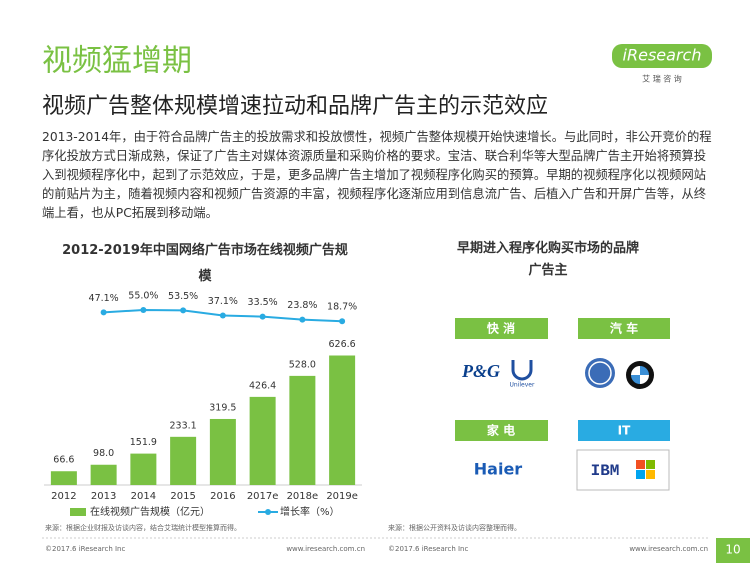  I want to click on value-label: 37.1%, so click(223, 301).